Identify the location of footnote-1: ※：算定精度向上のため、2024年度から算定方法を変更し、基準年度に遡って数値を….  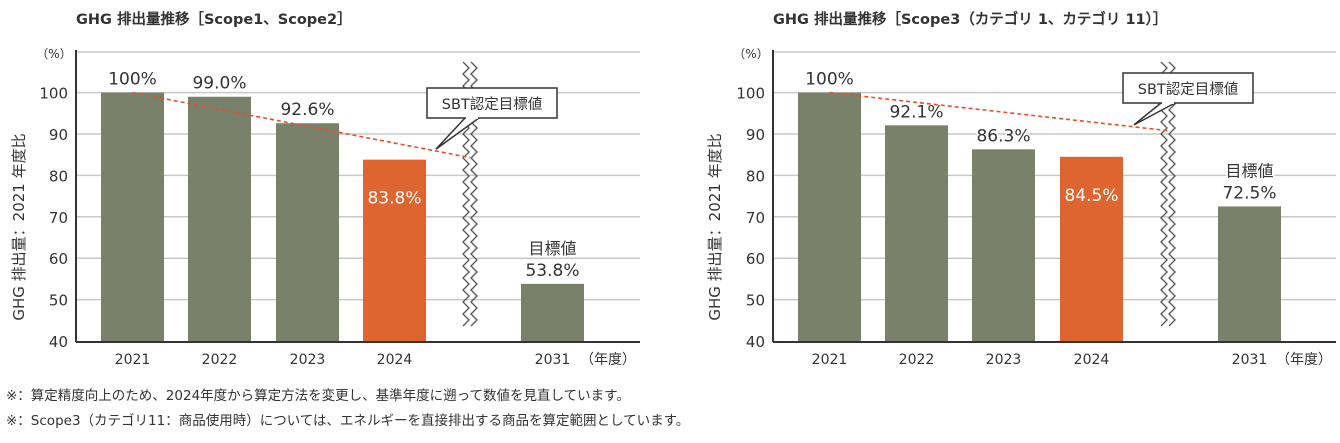
(318, 396).